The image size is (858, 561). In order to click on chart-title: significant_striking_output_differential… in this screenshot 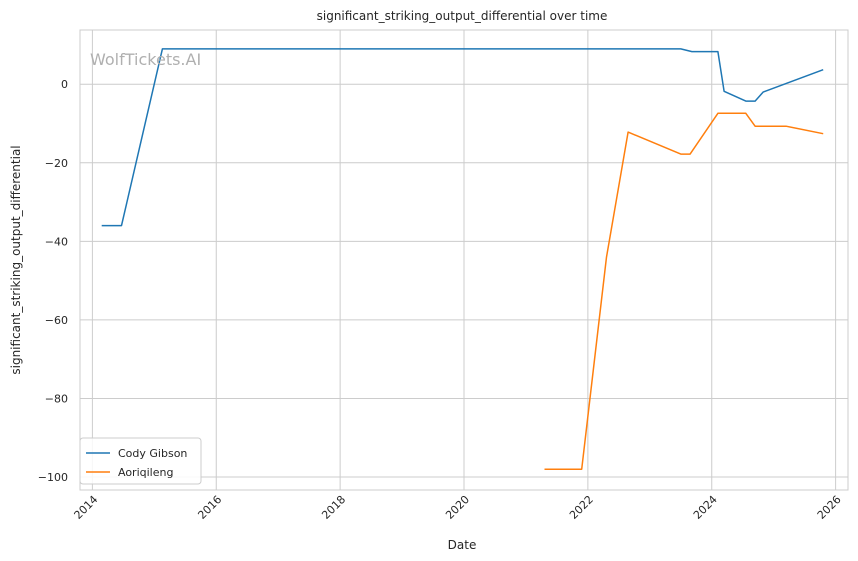, I will do `click(462, 16)`.